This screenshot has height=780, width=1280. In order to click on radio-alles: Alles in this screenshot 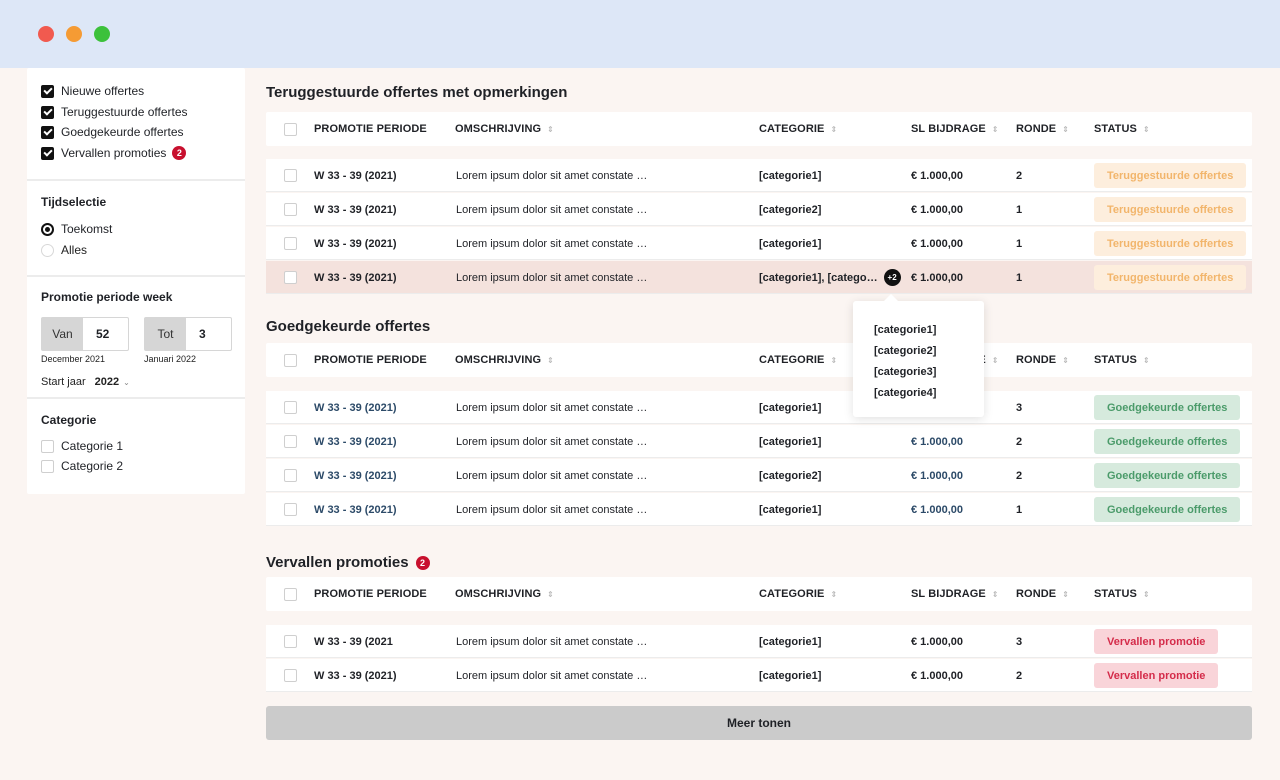, I will do `click(64, 250)`.